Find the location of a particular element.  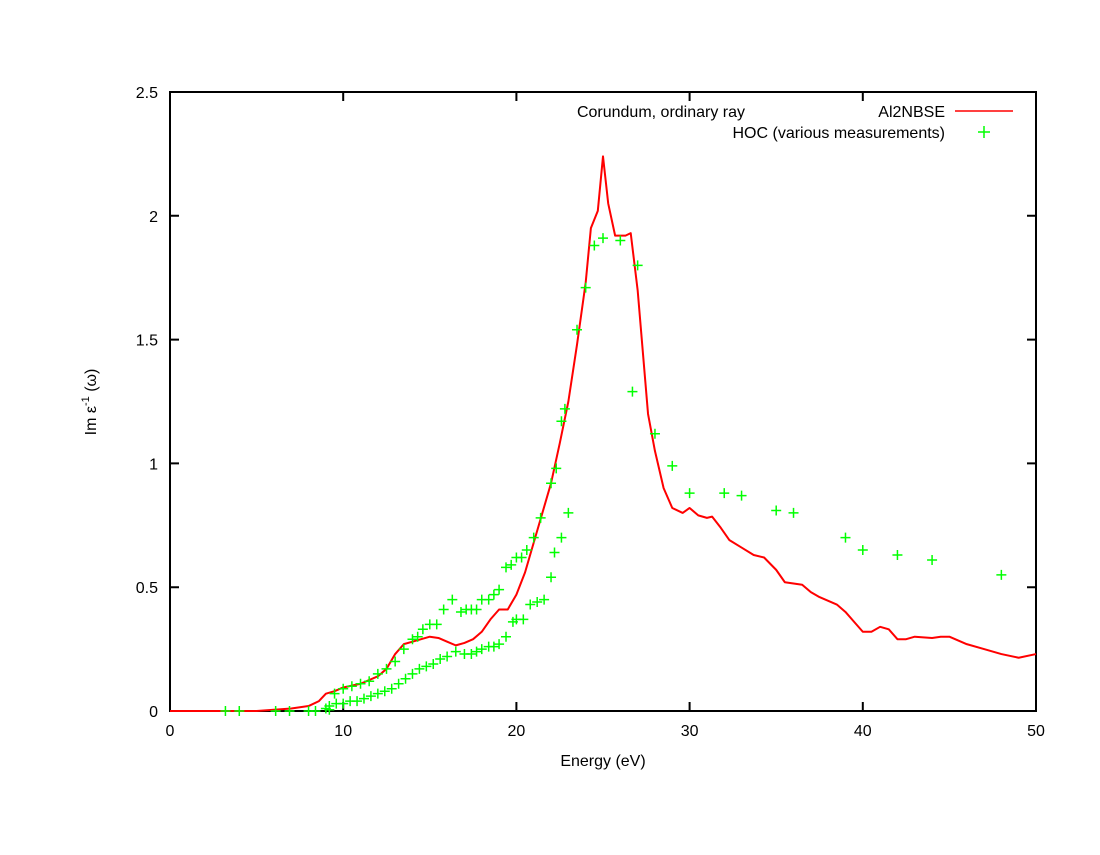

x-tick-label: 40 is located at coordinates (863, 731).